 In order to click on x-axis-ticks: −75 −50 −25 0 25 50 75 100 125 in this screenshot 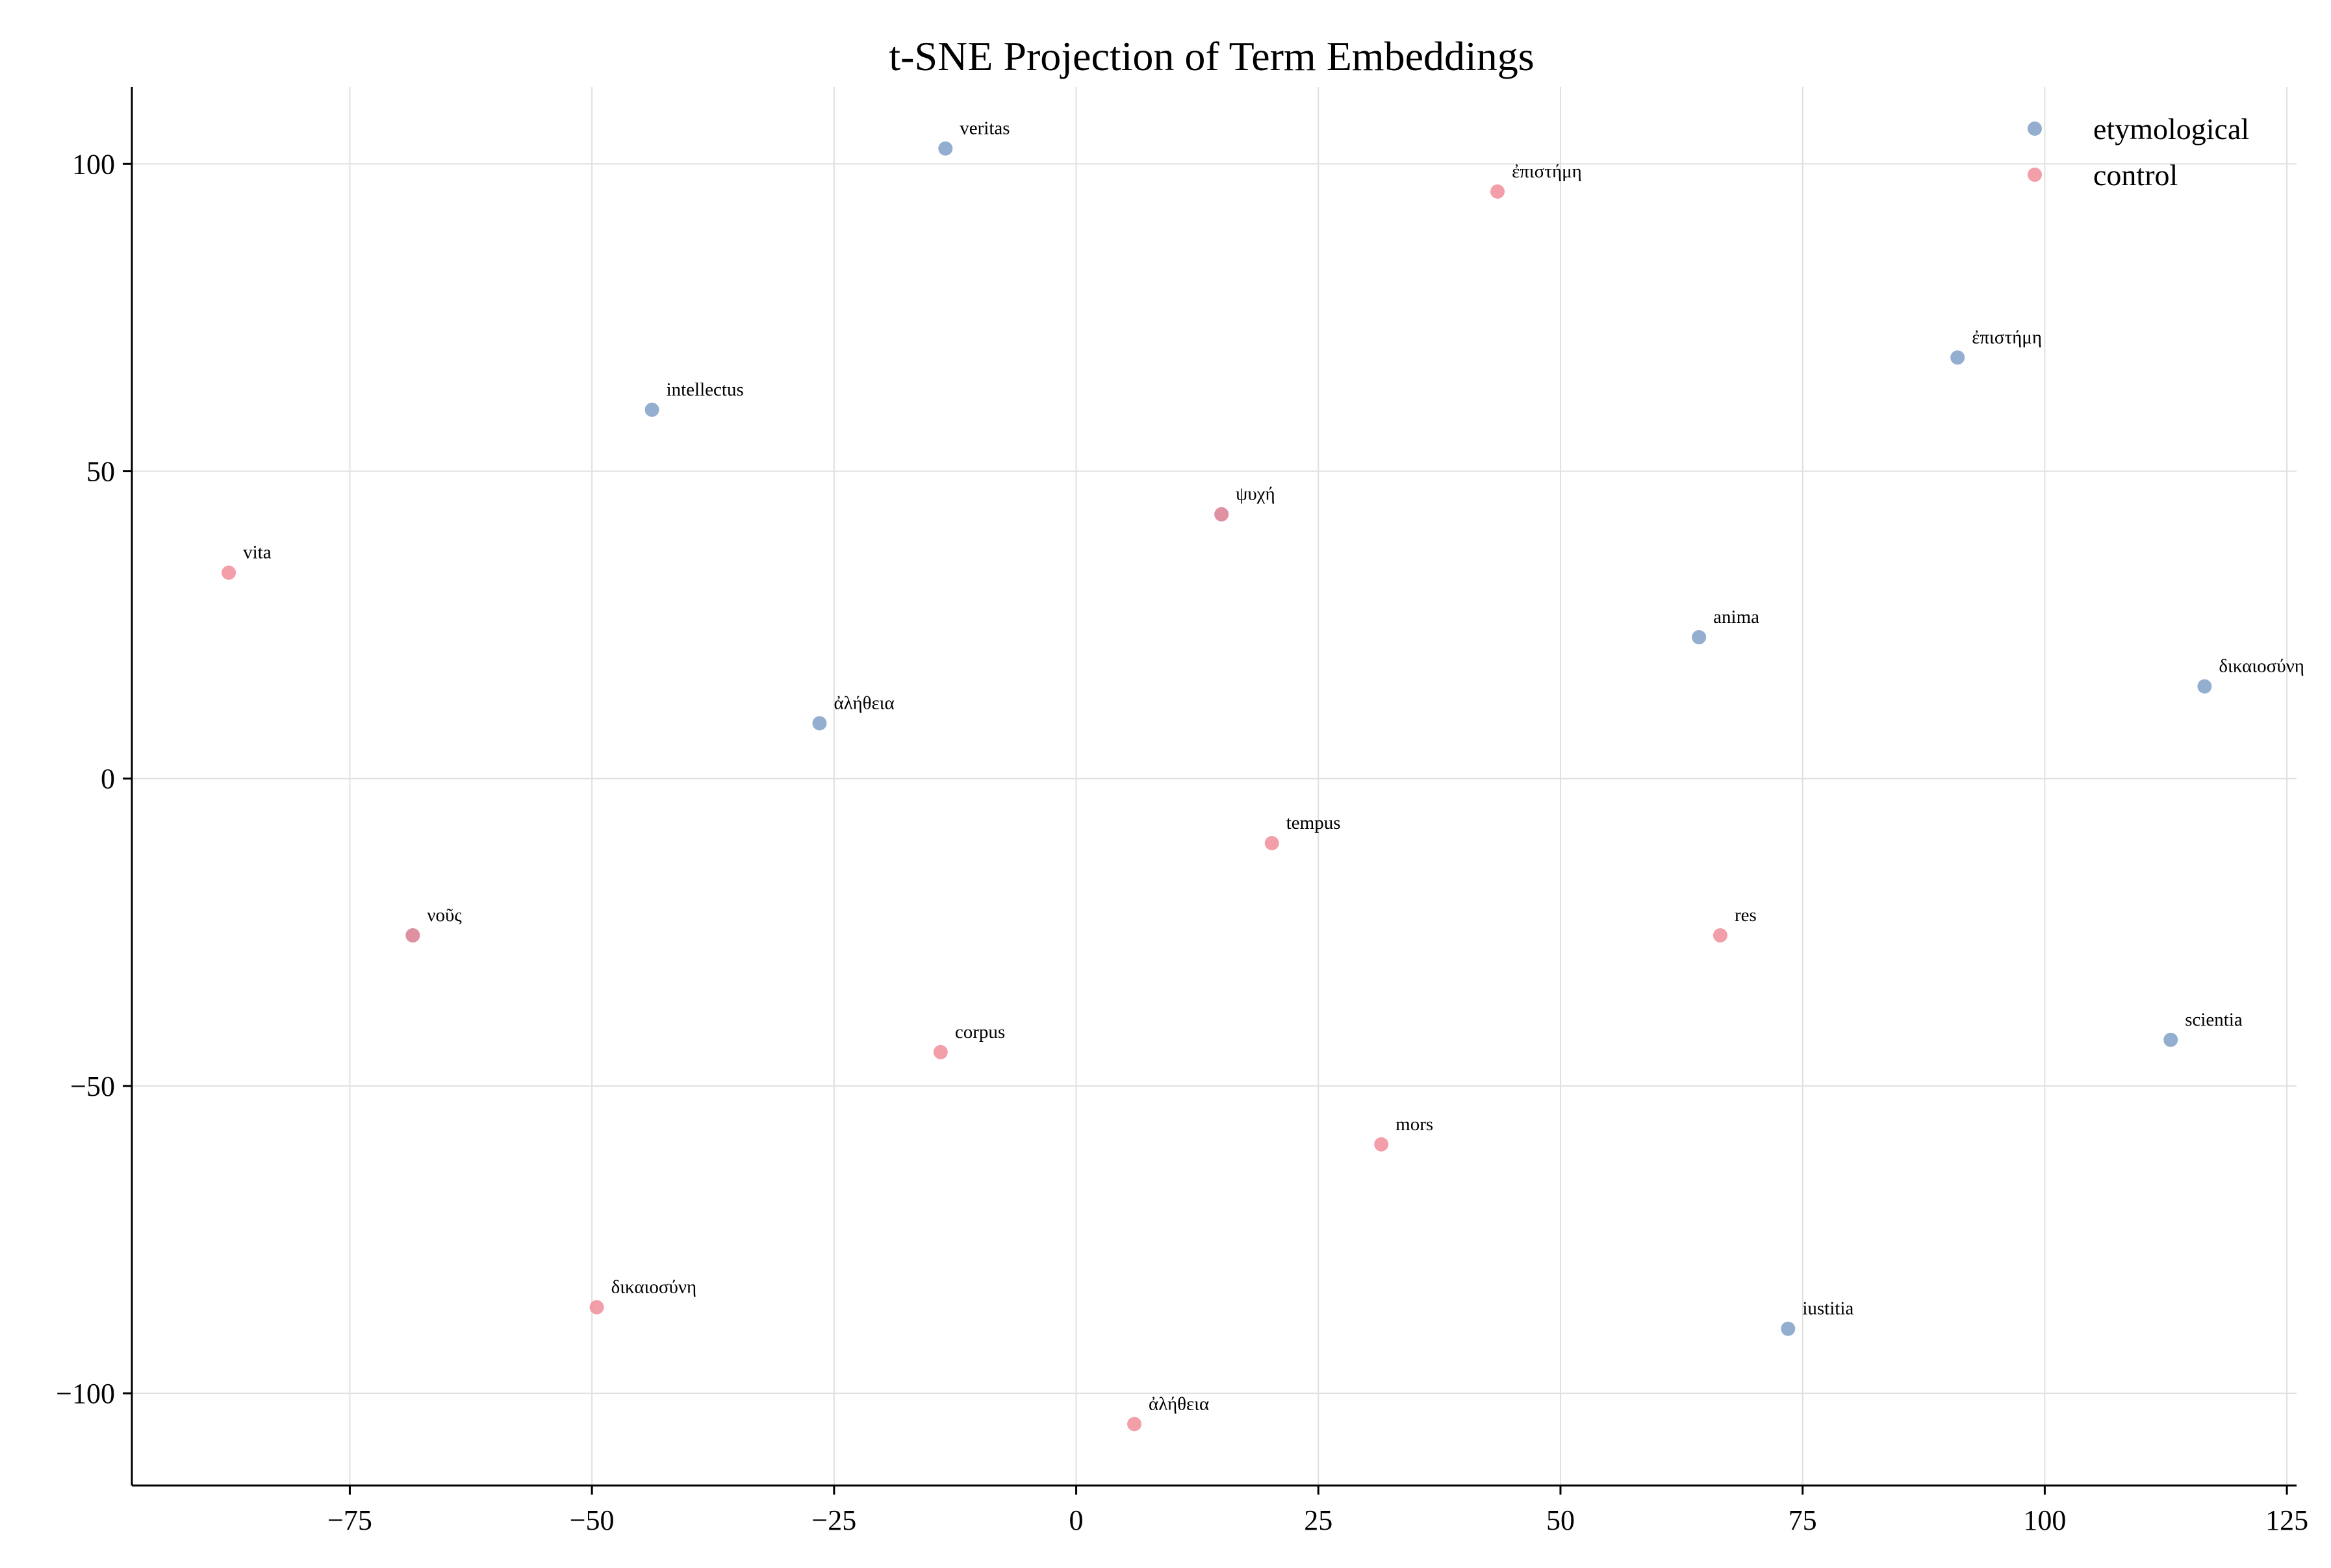, I will do `click(1317, 1511)`.